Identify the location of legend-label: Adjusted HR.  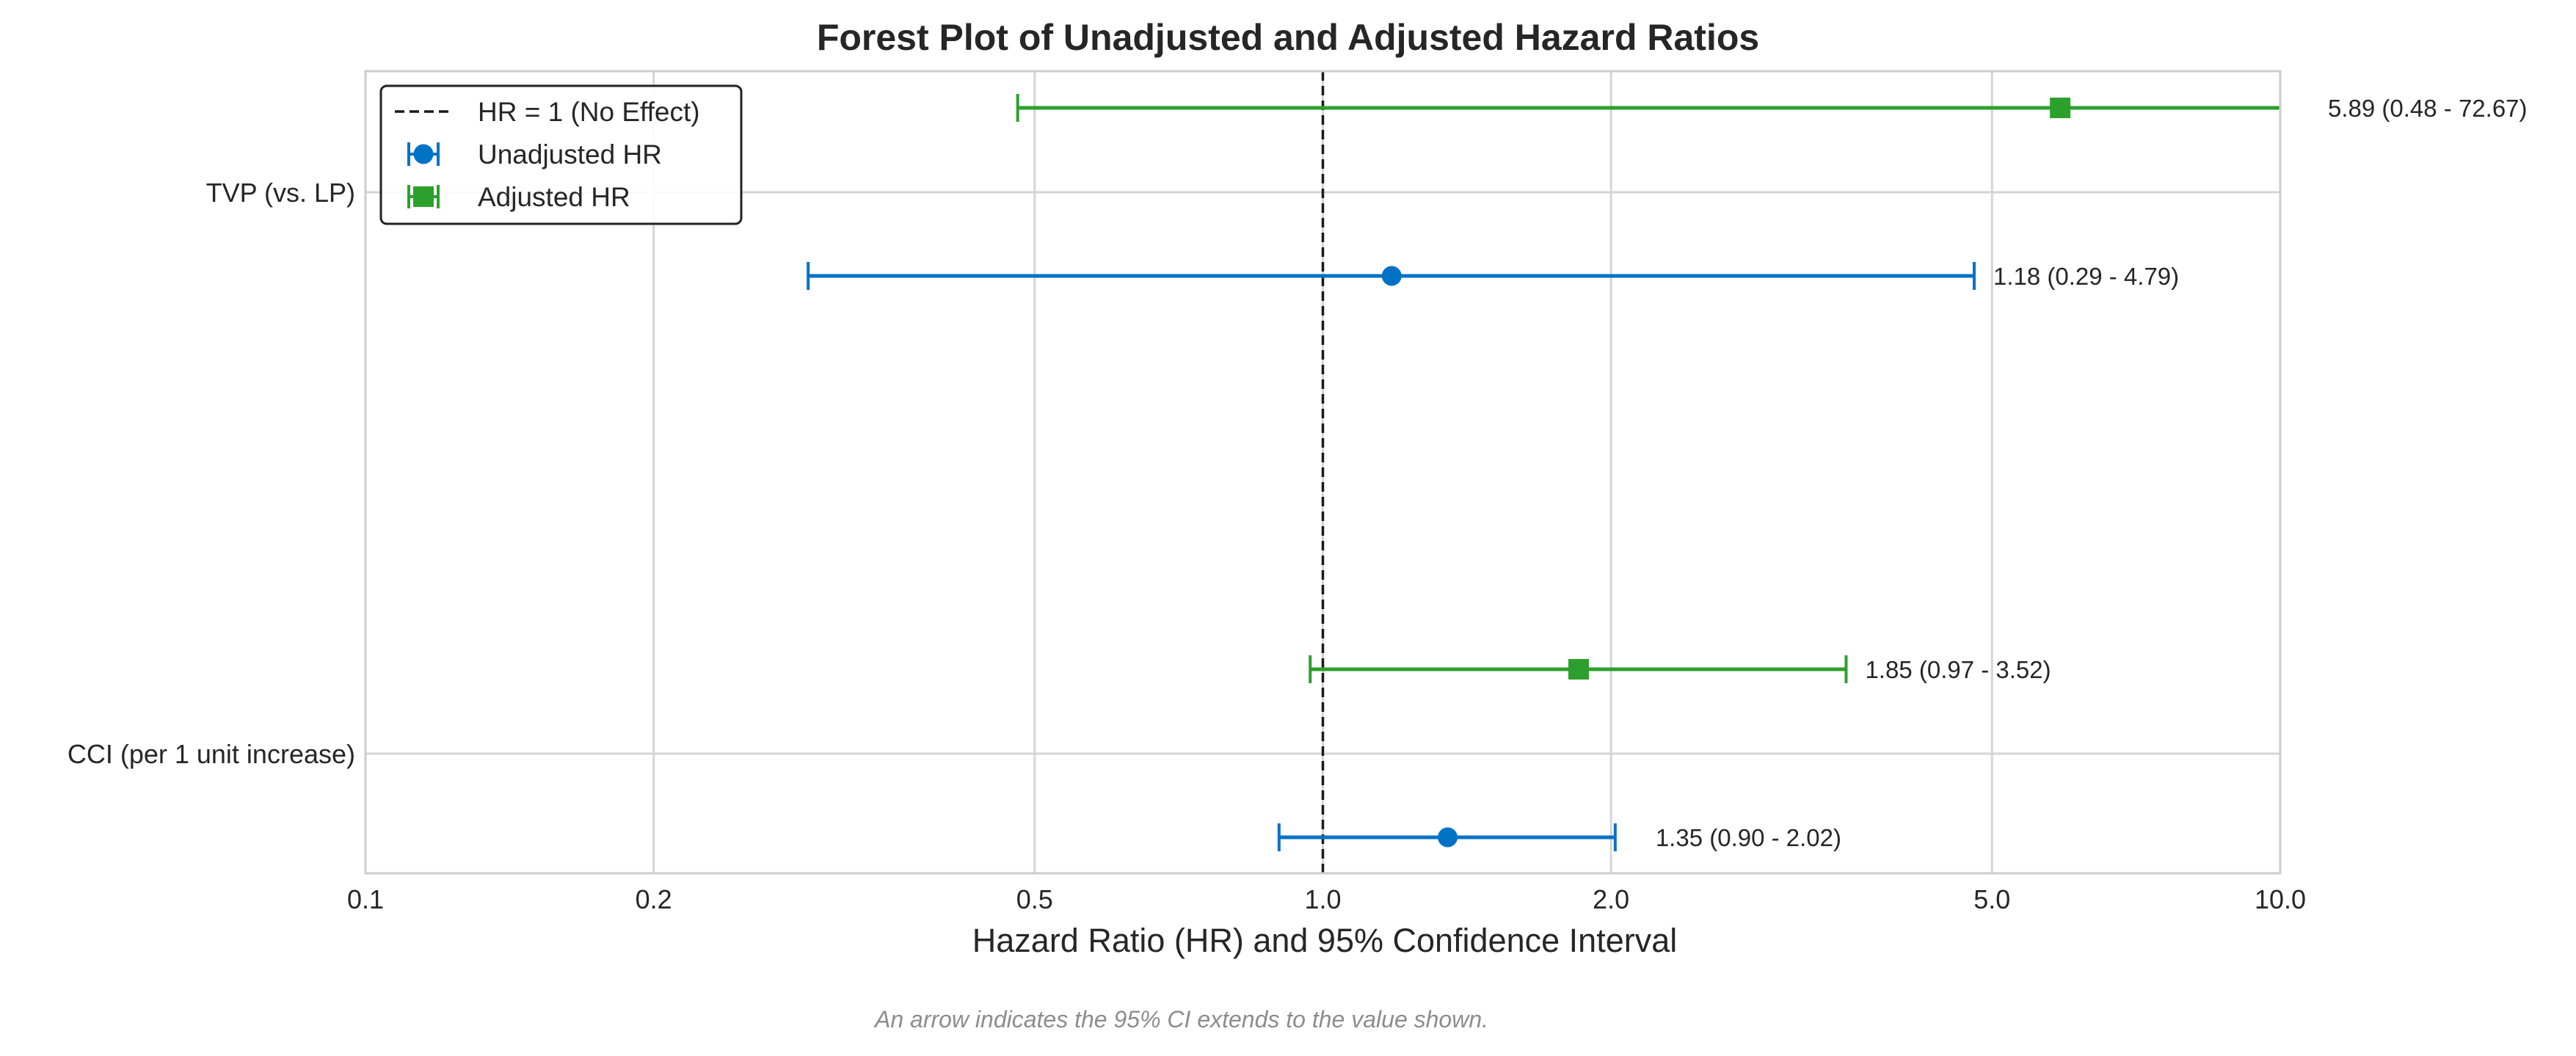
(554, 197).